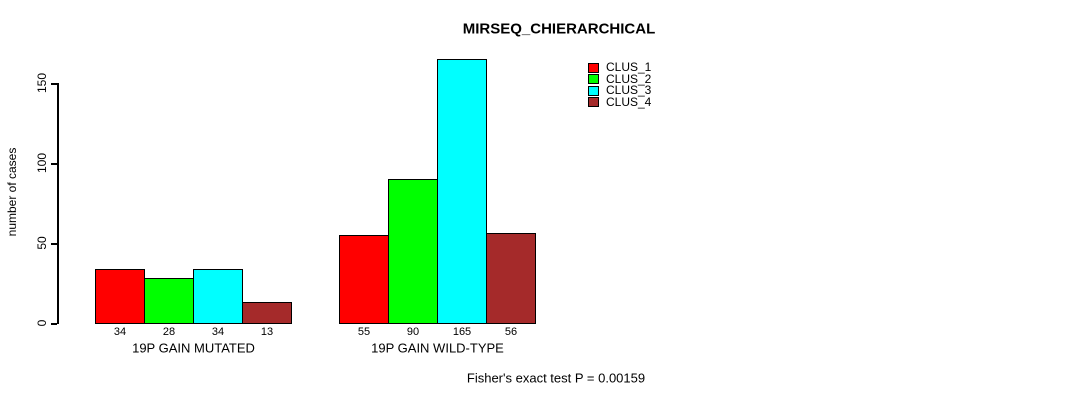 The height and width of the screenshot is (400, 1090). I want to click on y-axis-line, so click(58, 203).